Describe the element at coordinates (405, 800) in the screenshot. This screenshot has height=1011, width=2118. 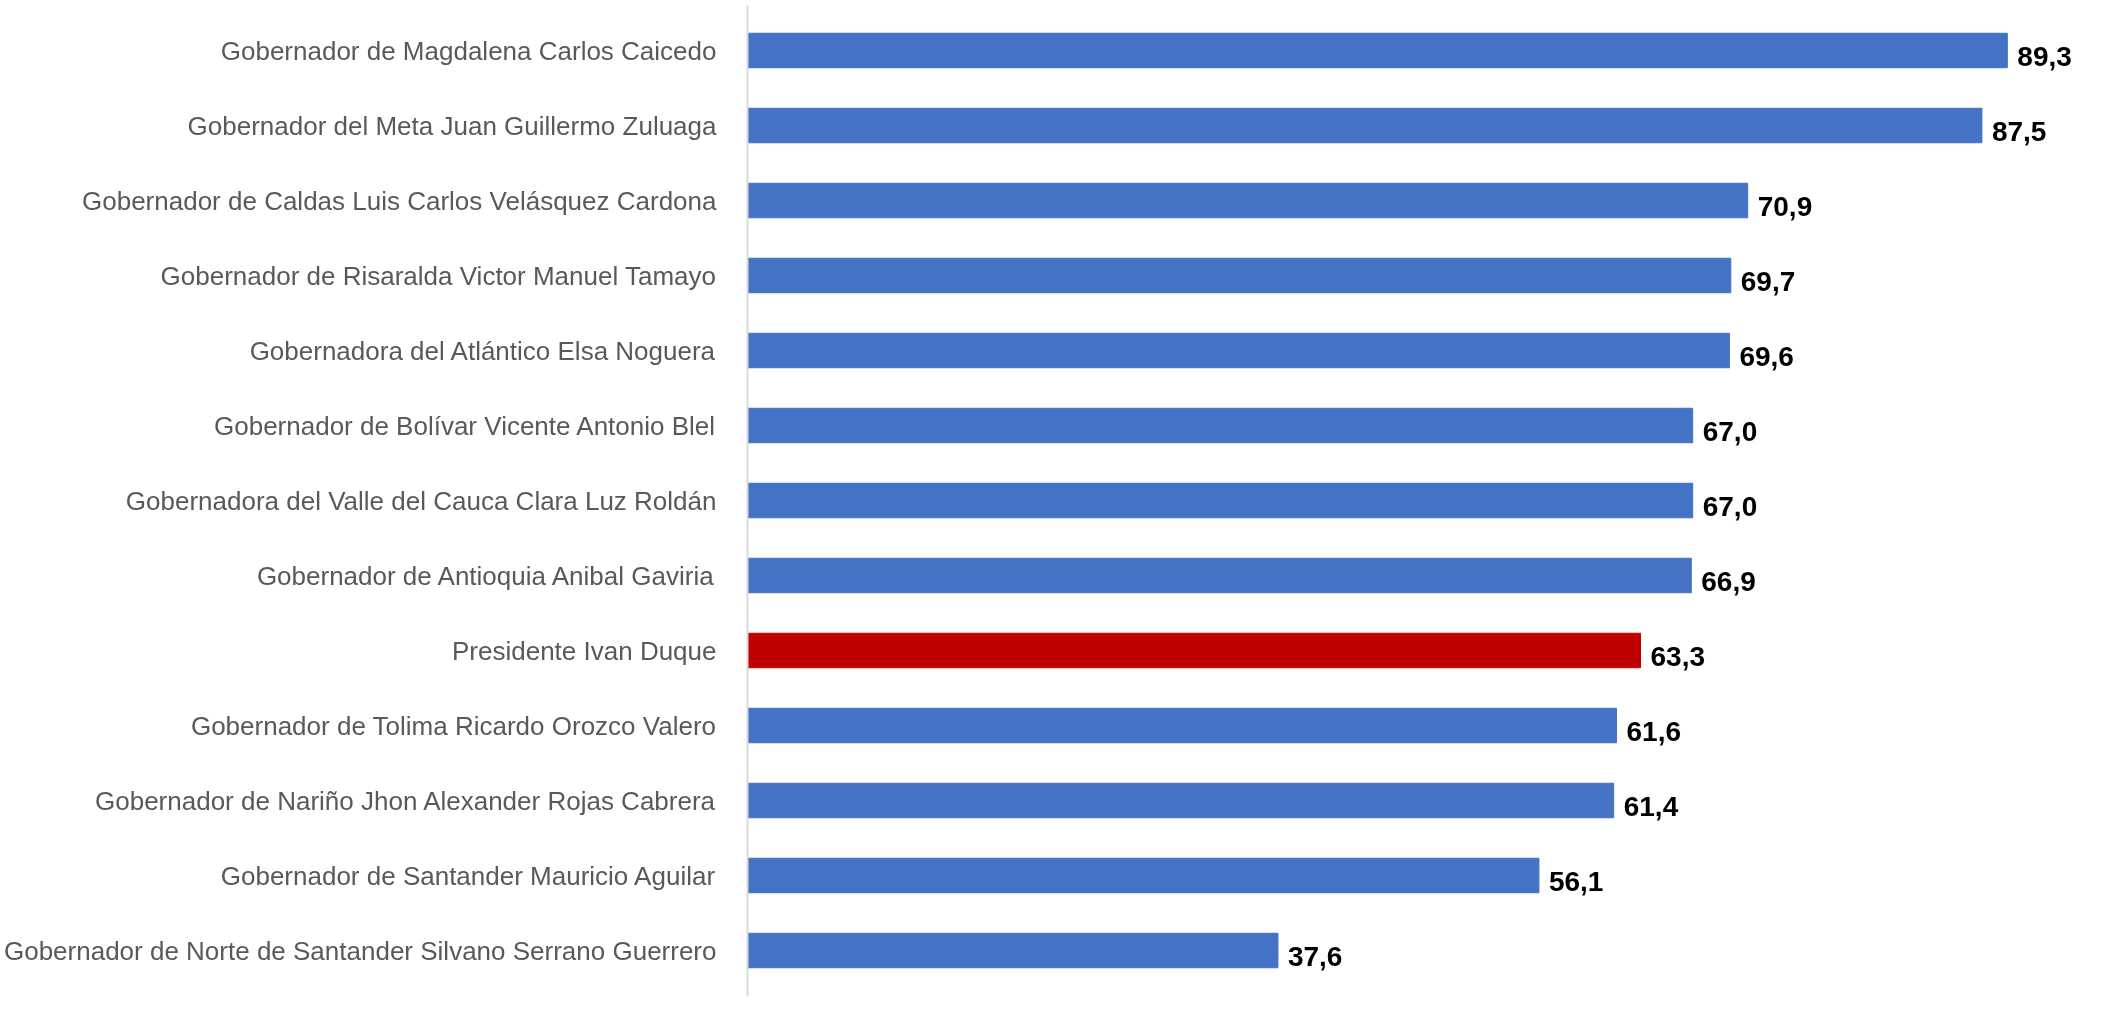
I see `y-tick-label: Gobernador de Nariño Jhon Alexander Rojas Cabrera` at that location.